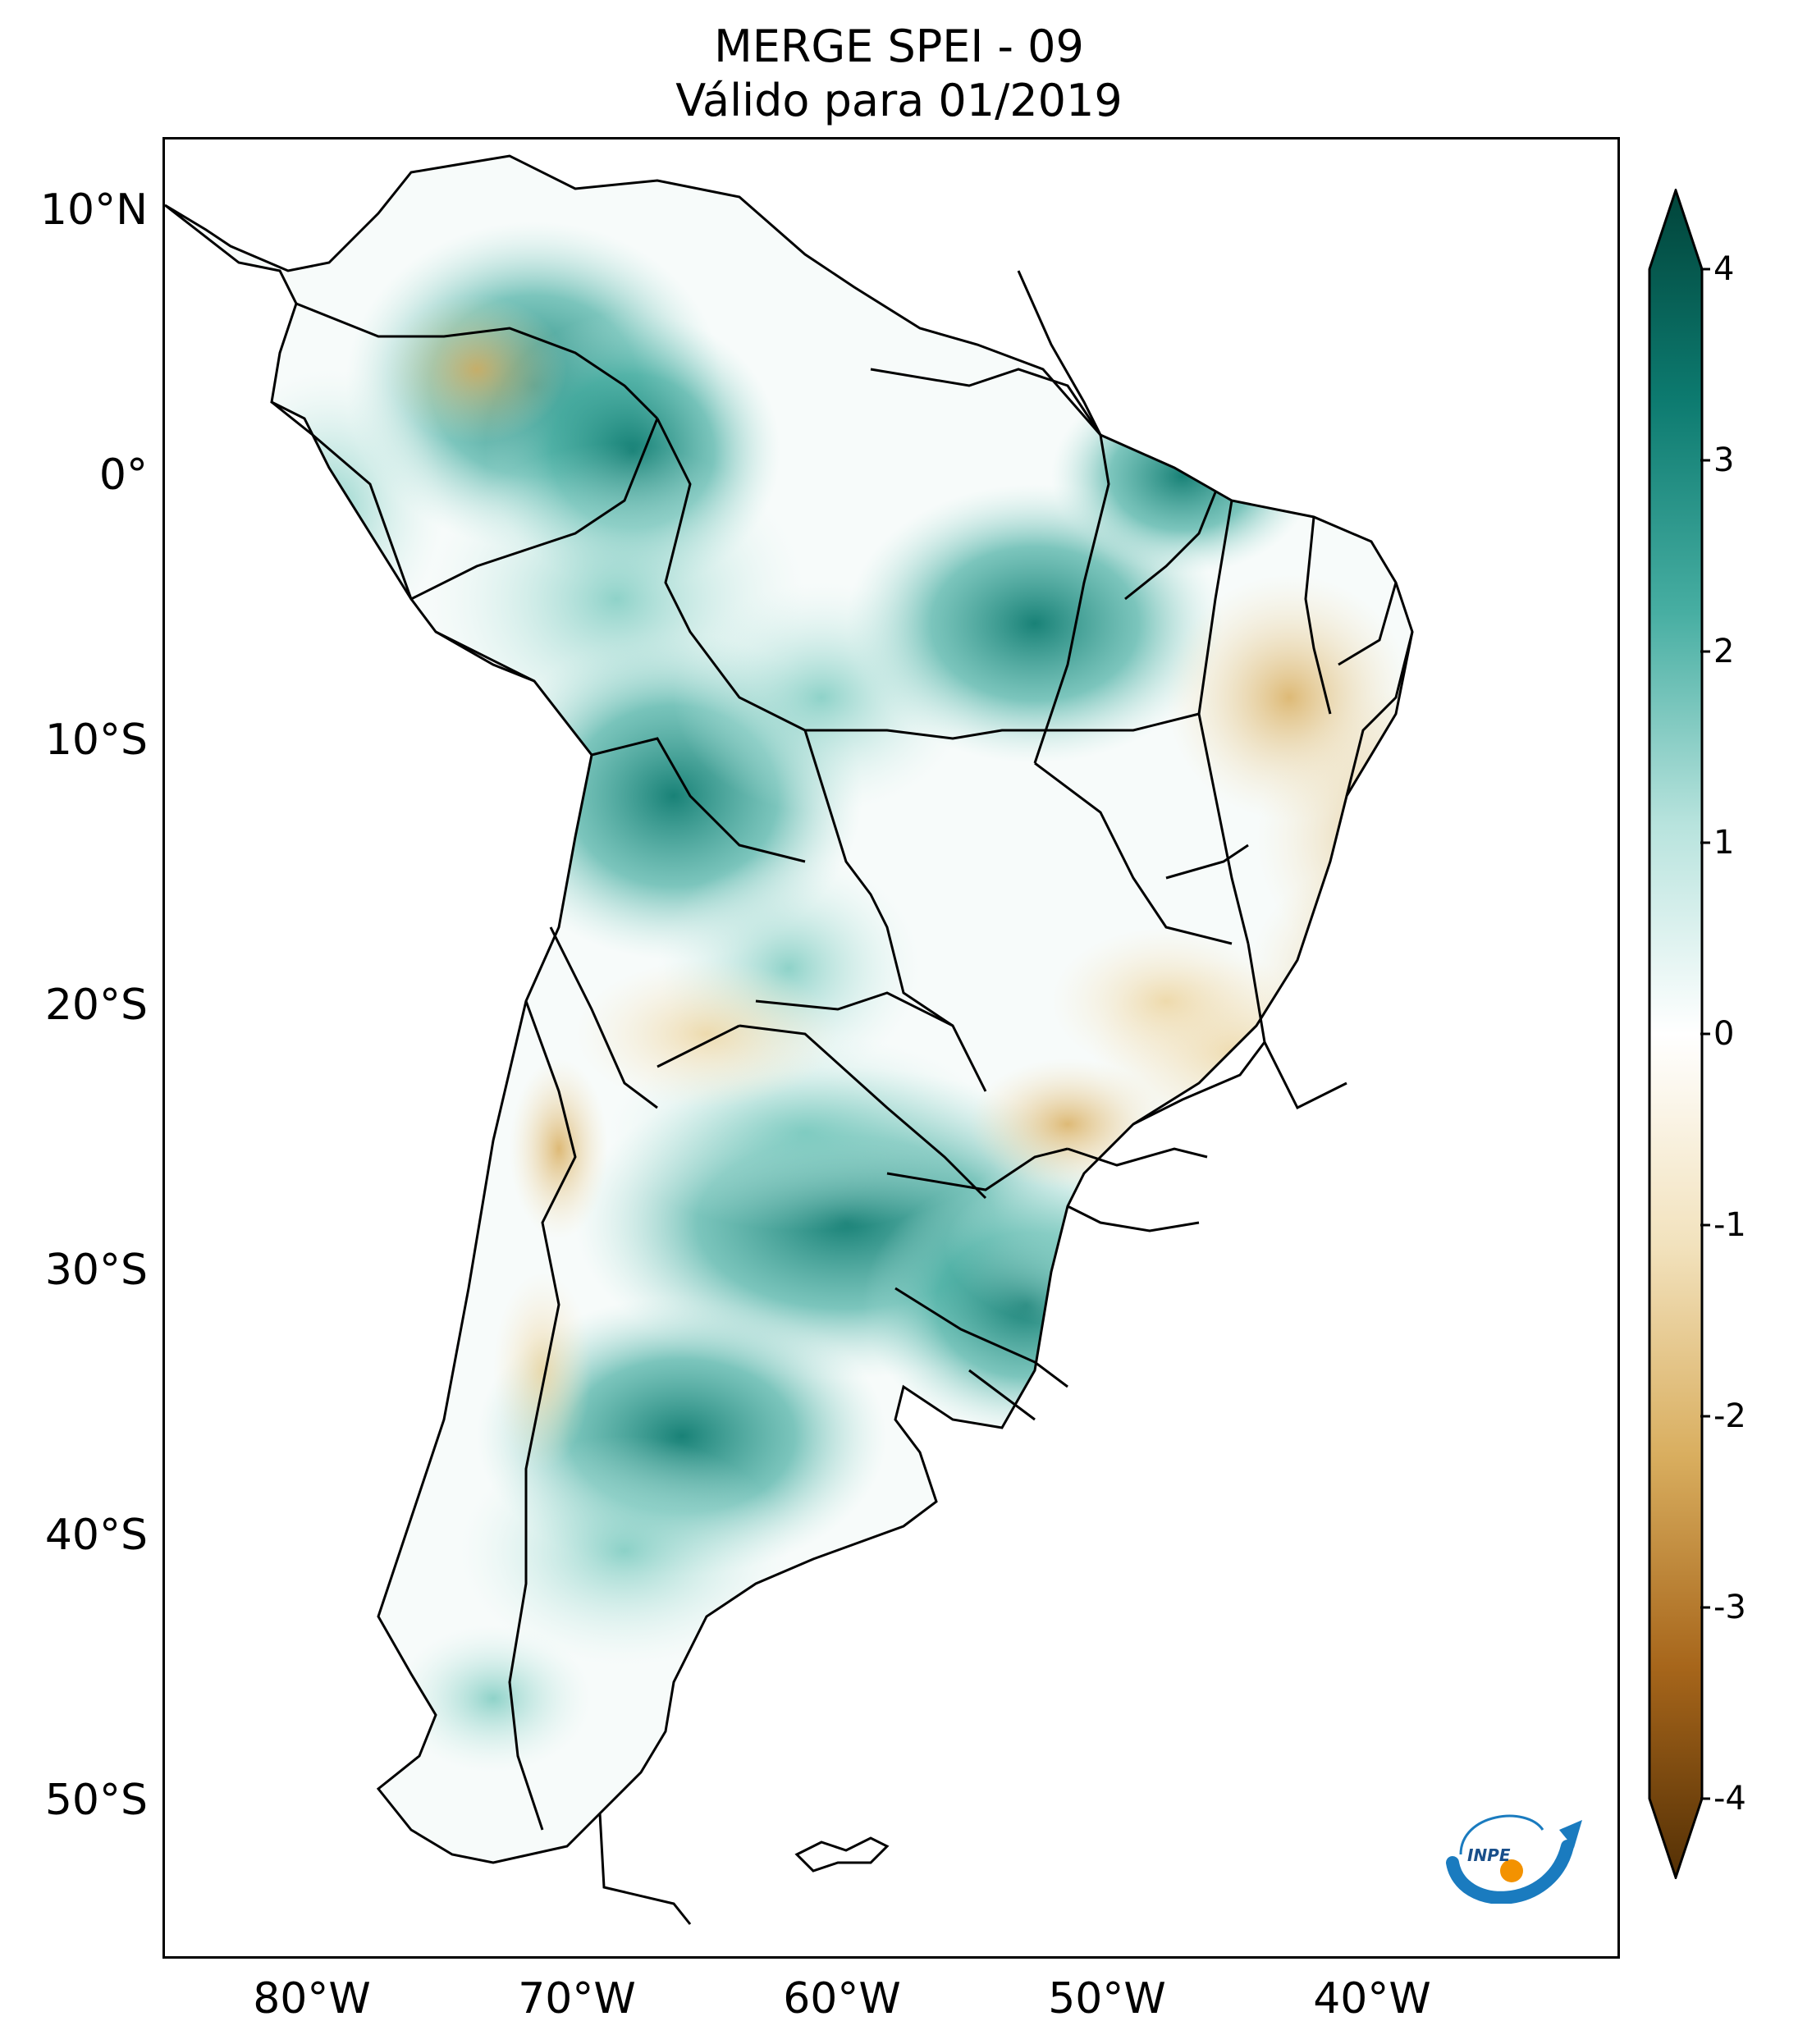  What do you see at coordinates (96, 740) in the screenshot?
I see `lat-tick-label: 10°S` at bounding box center [96, 740].